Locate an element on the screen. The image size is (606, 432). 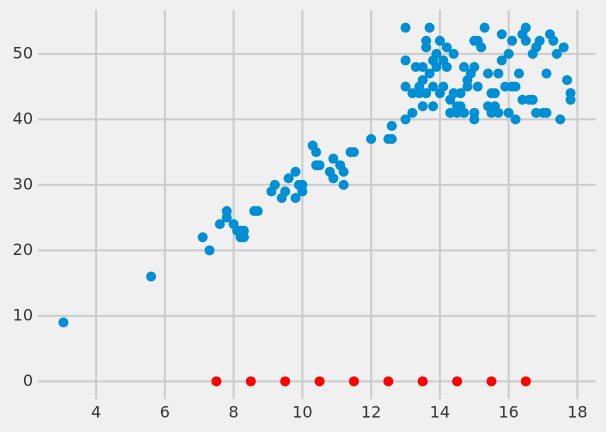
y-tick-label: 20 is located at coordinates (23, 249).